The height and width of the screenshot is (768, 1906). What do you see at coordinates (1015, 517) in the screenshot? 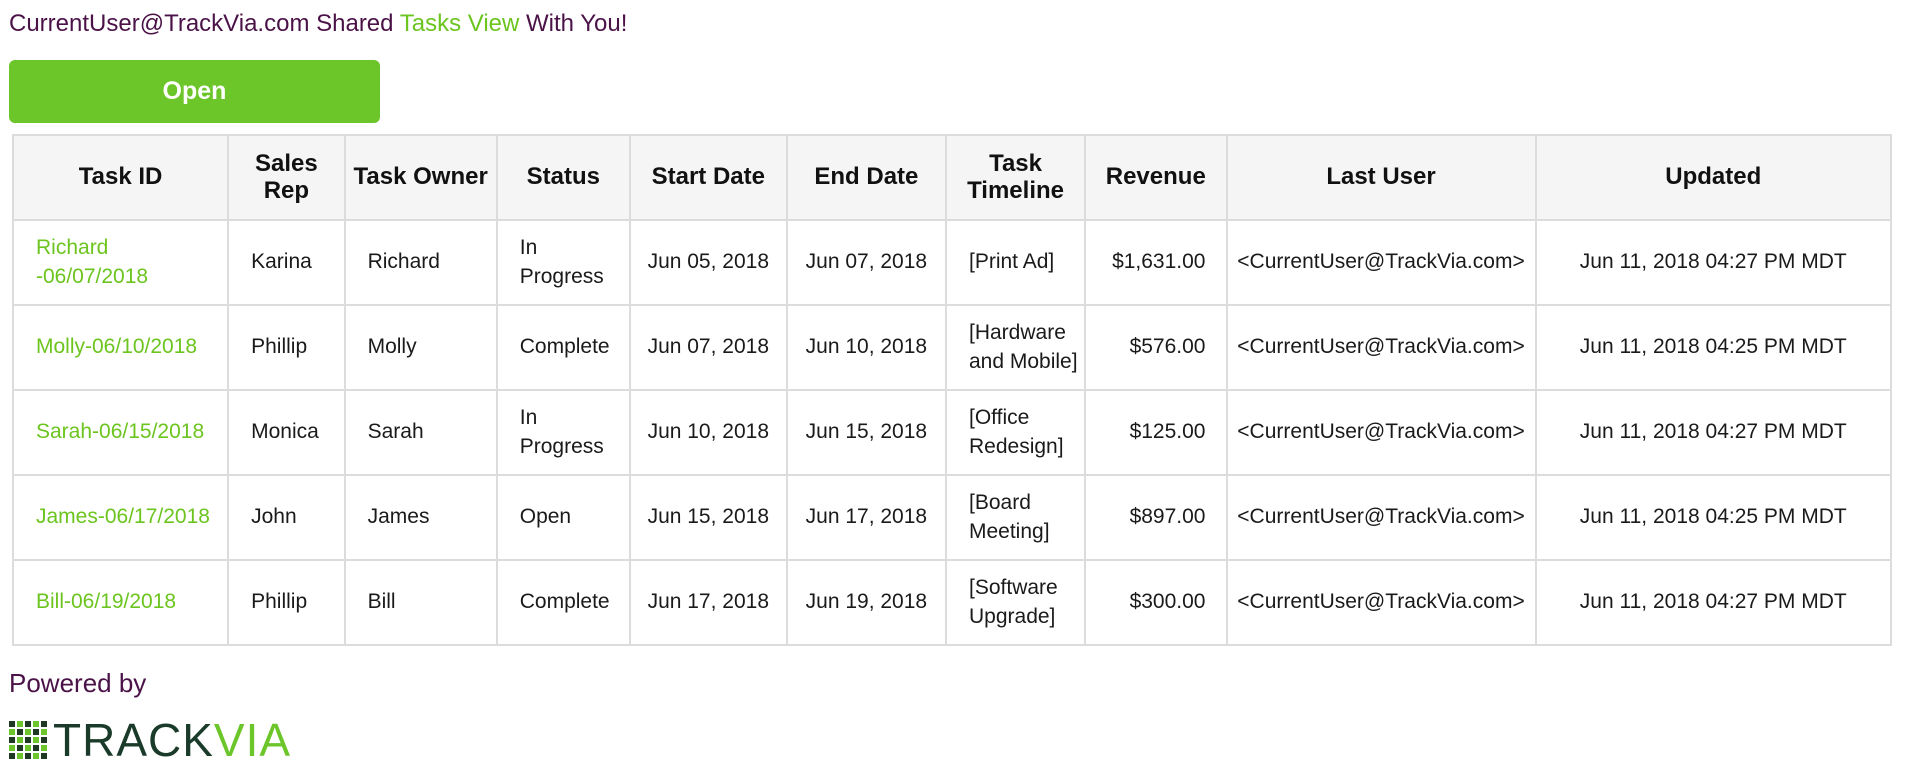
I see `task-timeline-cell: [Board Meeting]` at bounding box center [1015, 517].